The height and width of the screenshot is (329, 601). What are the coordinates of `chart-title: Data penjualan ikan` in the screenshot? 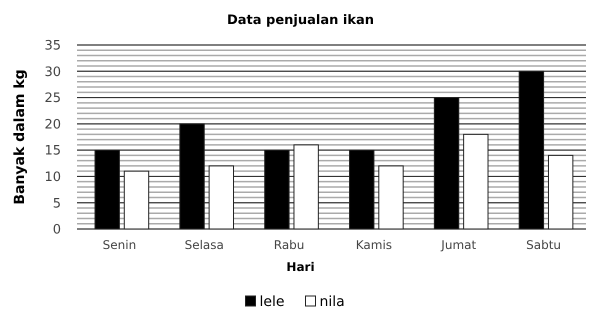 It's located at (300, 20).